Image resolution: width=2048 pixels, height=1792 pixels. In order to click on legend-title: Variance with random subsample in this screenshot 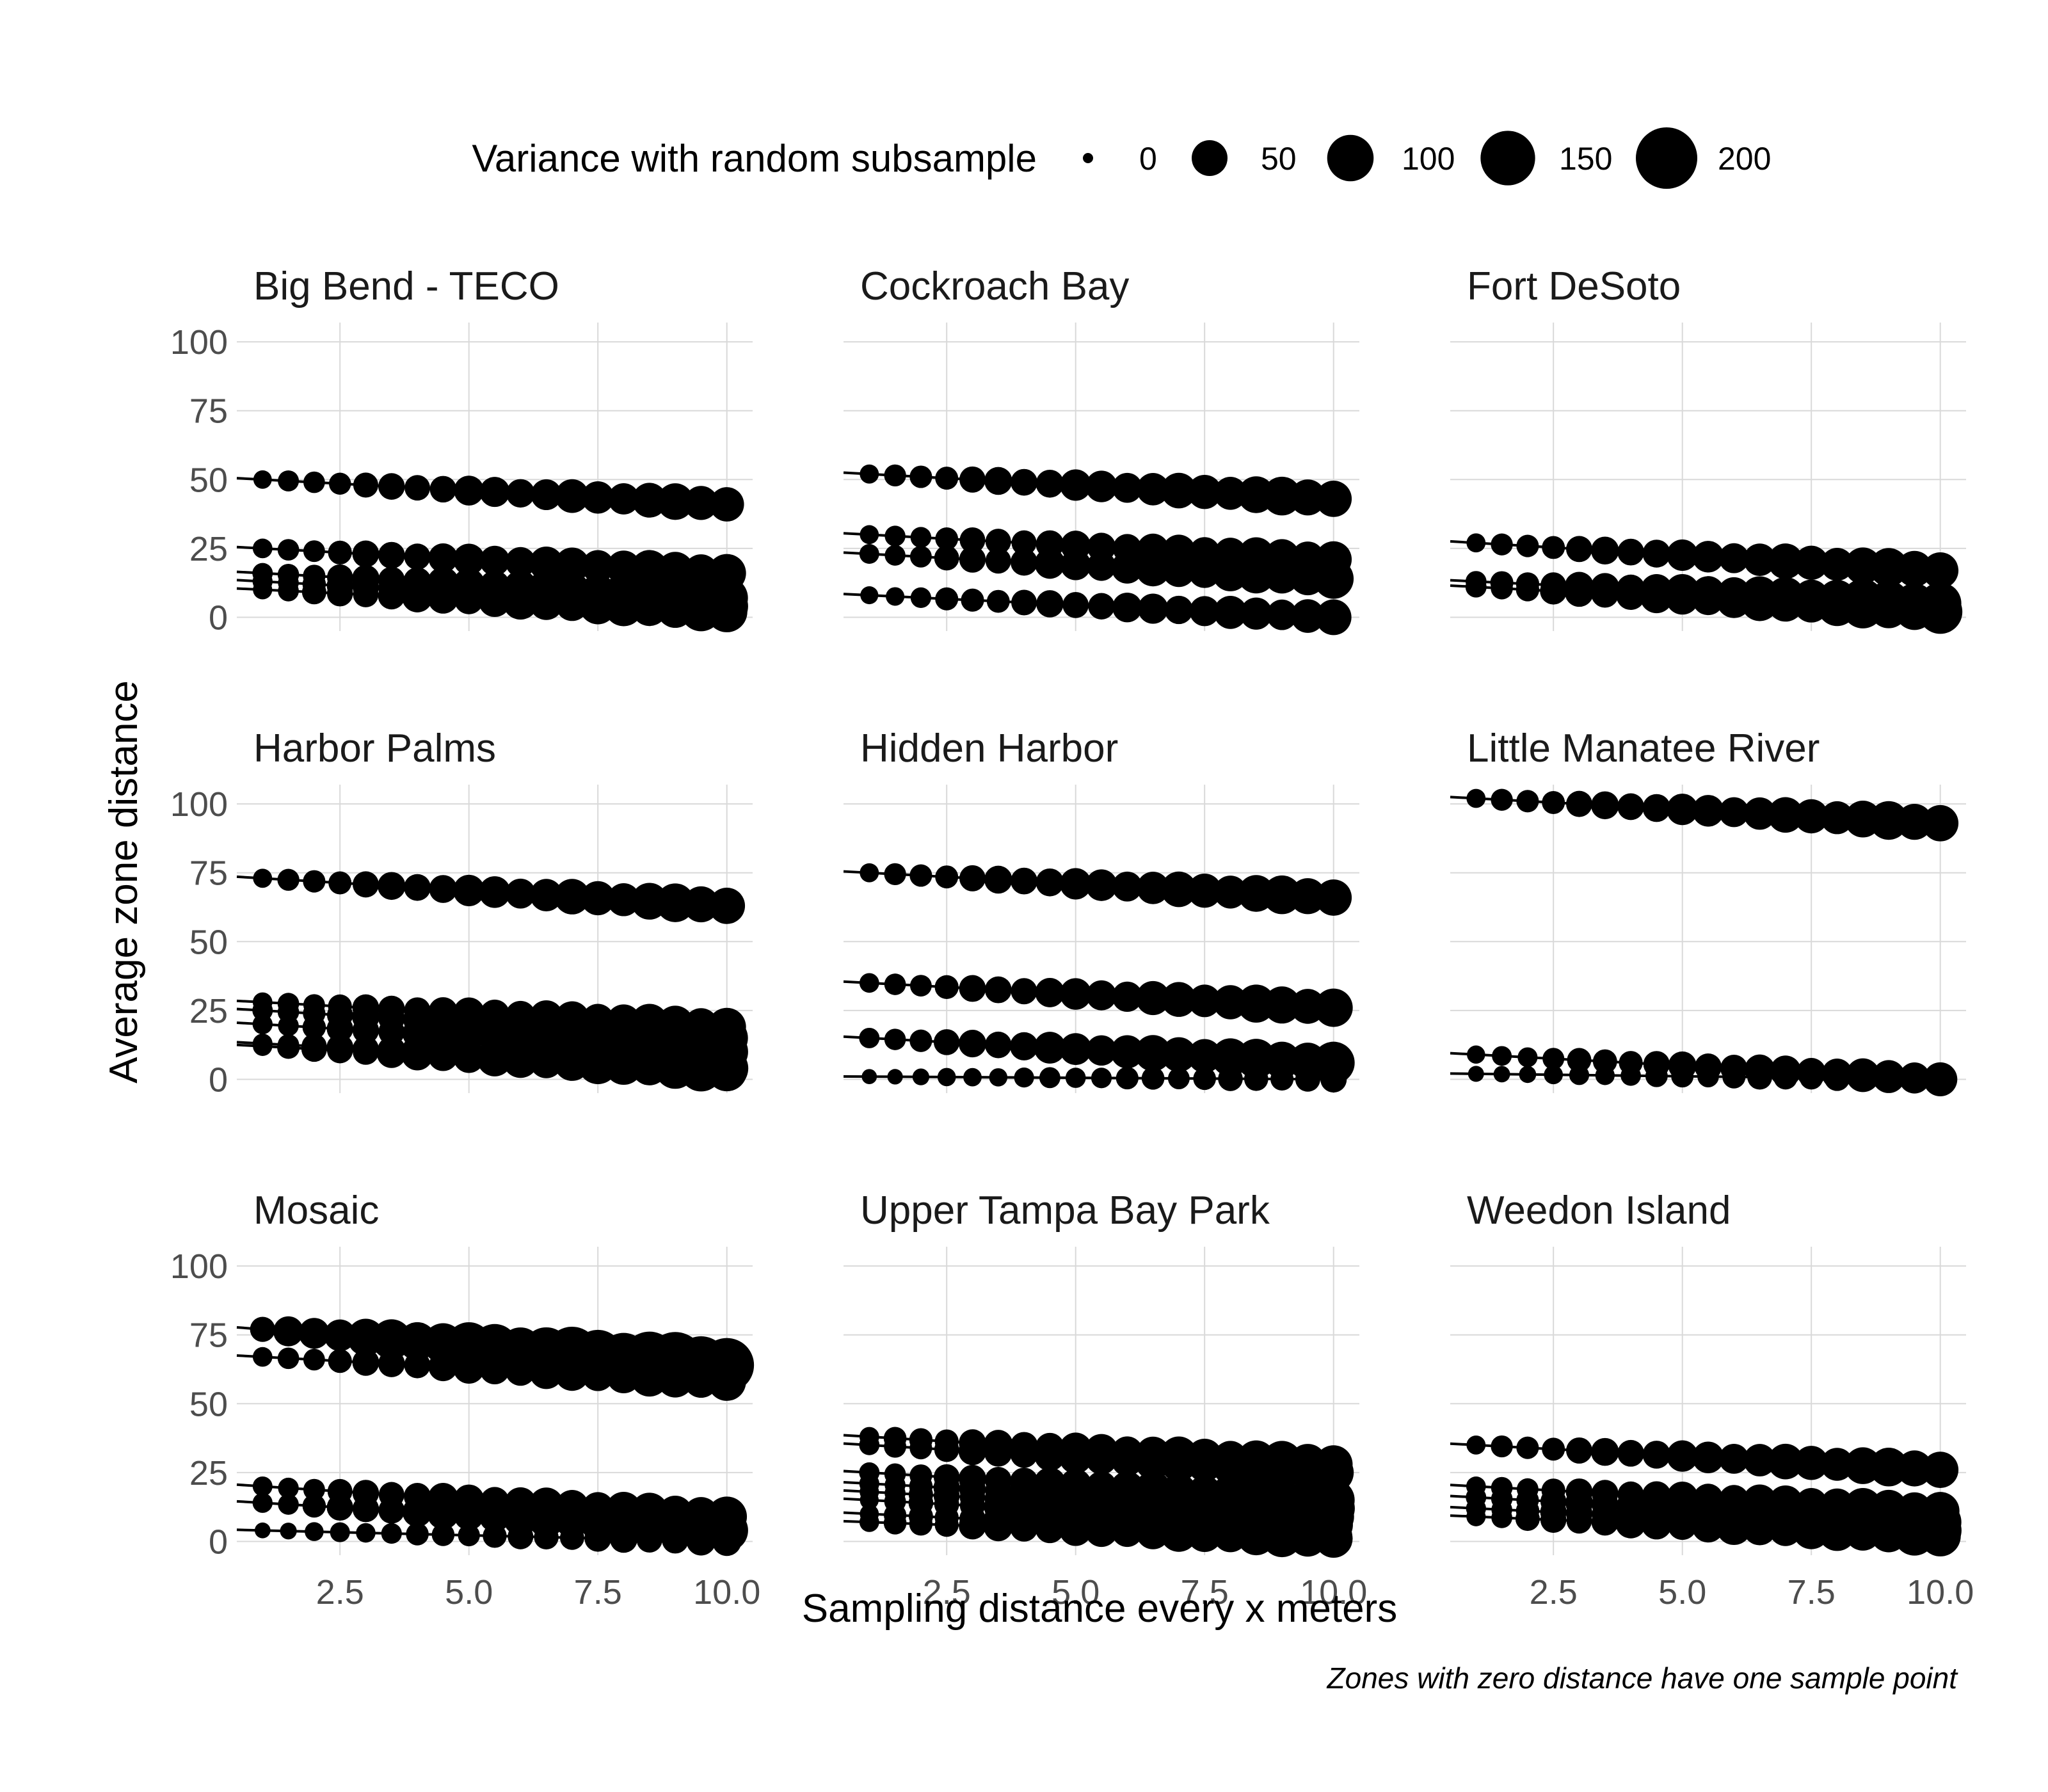, I will do `click(754, 158)`.